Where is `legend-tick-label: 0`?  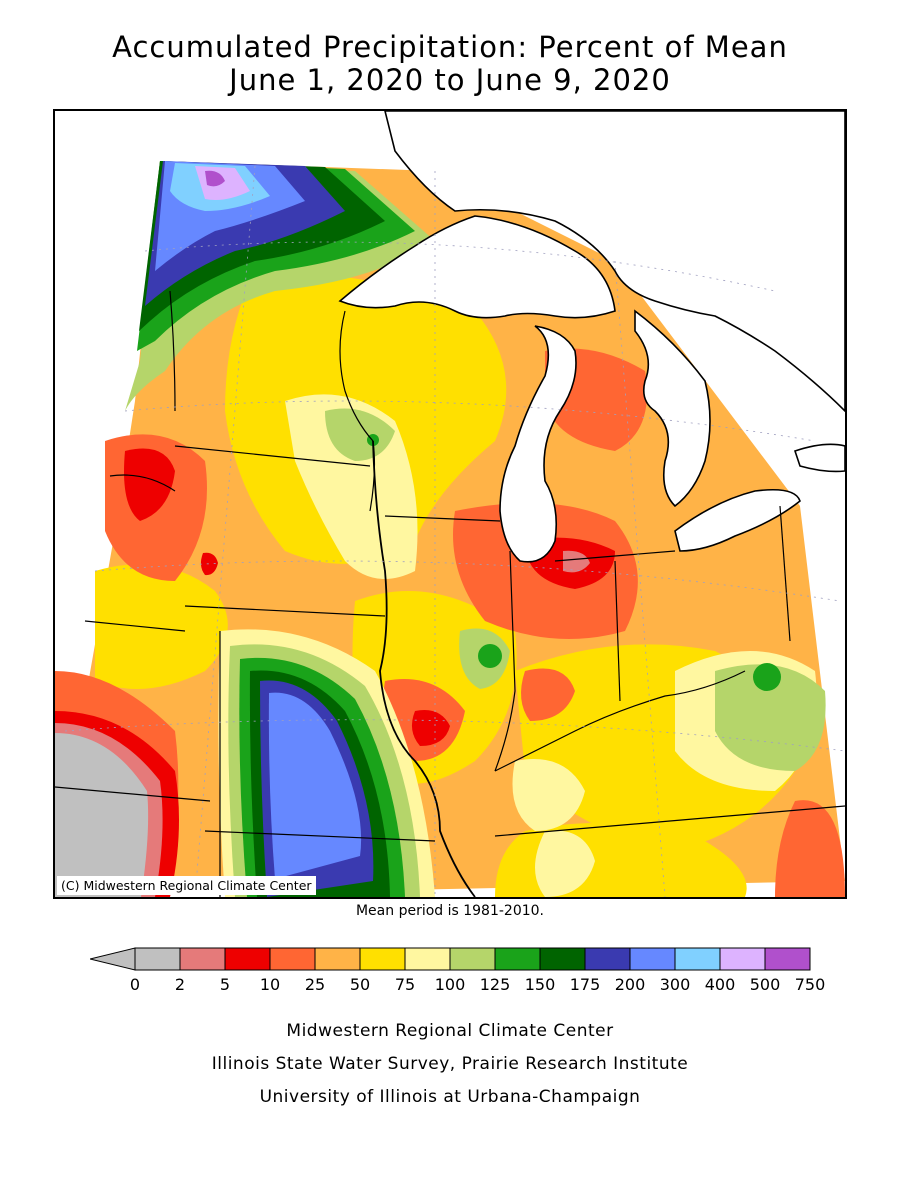
legend-tick-label: 0 is located at coordinates (135, 984).